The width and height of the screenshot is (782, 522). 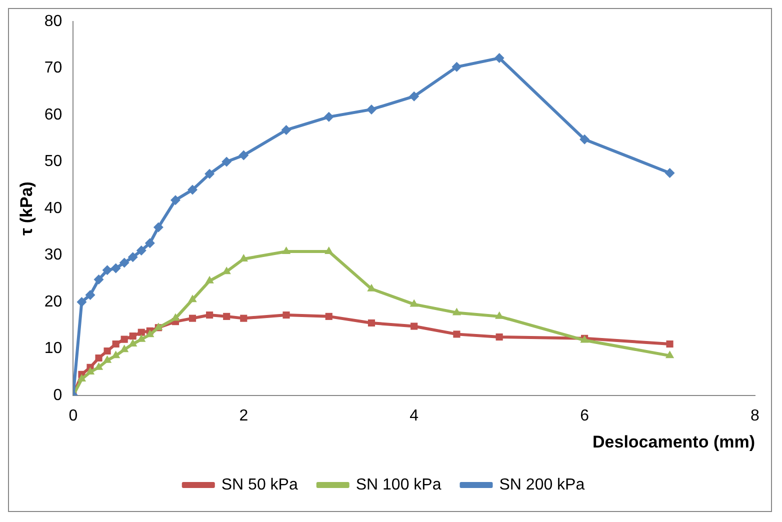 What do you see at coordinates (53, 301) in the screenshot?
I see `y-tick-label: 20` at bounding box center [53, 301].